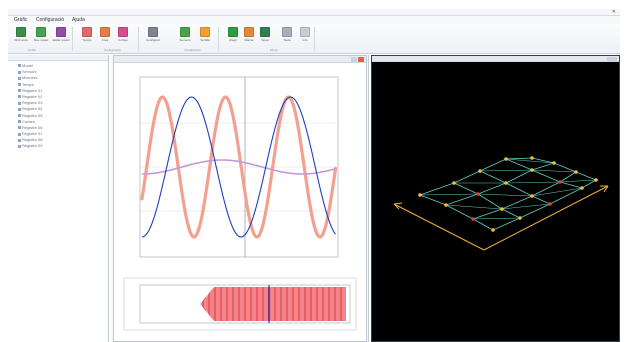  What do you see at coordinates (63, 103) in the screenshot?
I see `tree-item: Registre 03` at bounding box center [63, 103].